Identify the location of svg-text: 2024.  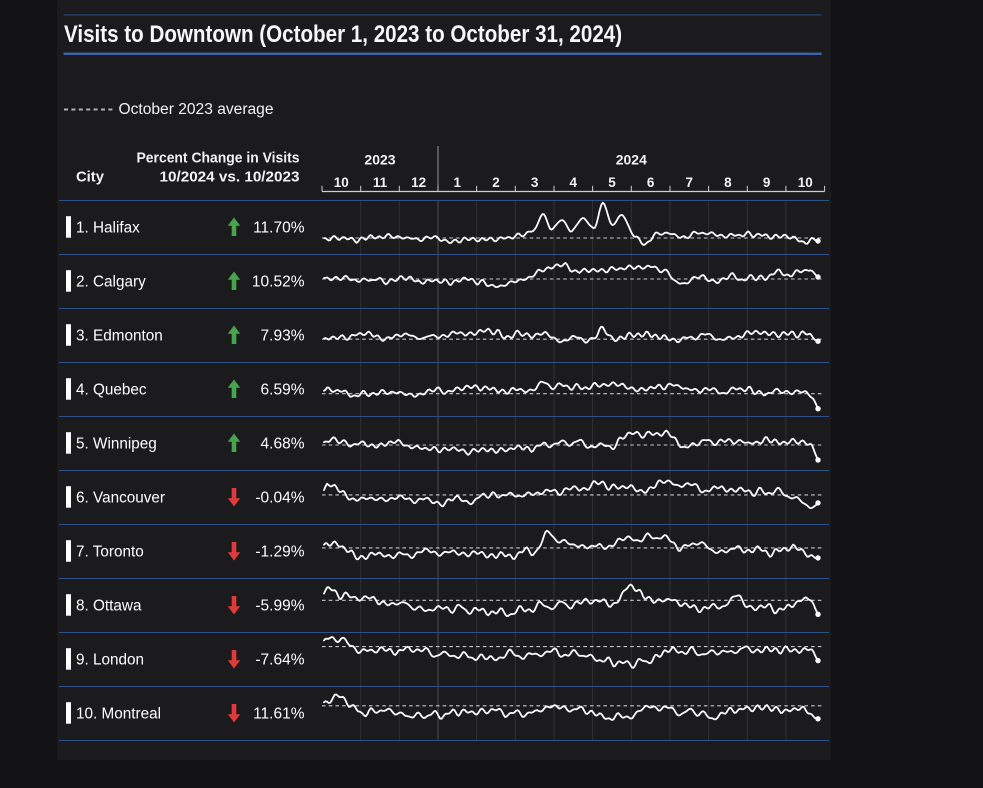
(631, 160).